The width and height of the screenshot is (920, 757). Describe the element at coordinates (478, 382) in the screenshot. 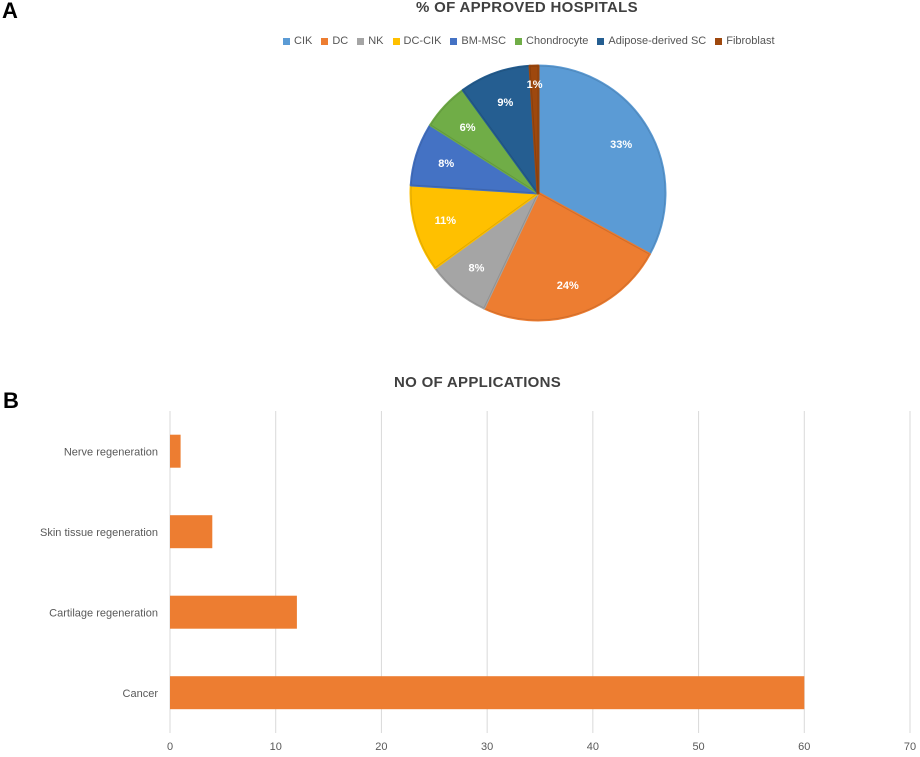

I see `bar-chart-title: NO OF APPLICATIONS` at that location.